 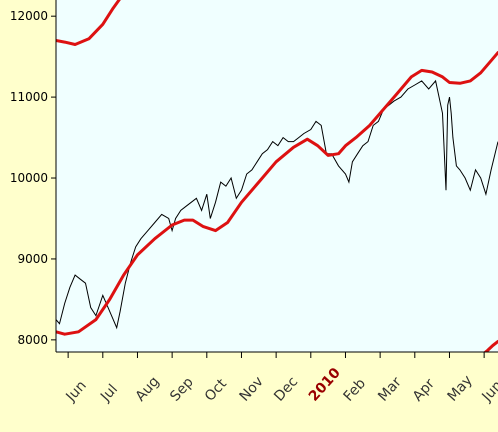 I want to click on y-tick-label: 10000, so click(x=29, y=178).